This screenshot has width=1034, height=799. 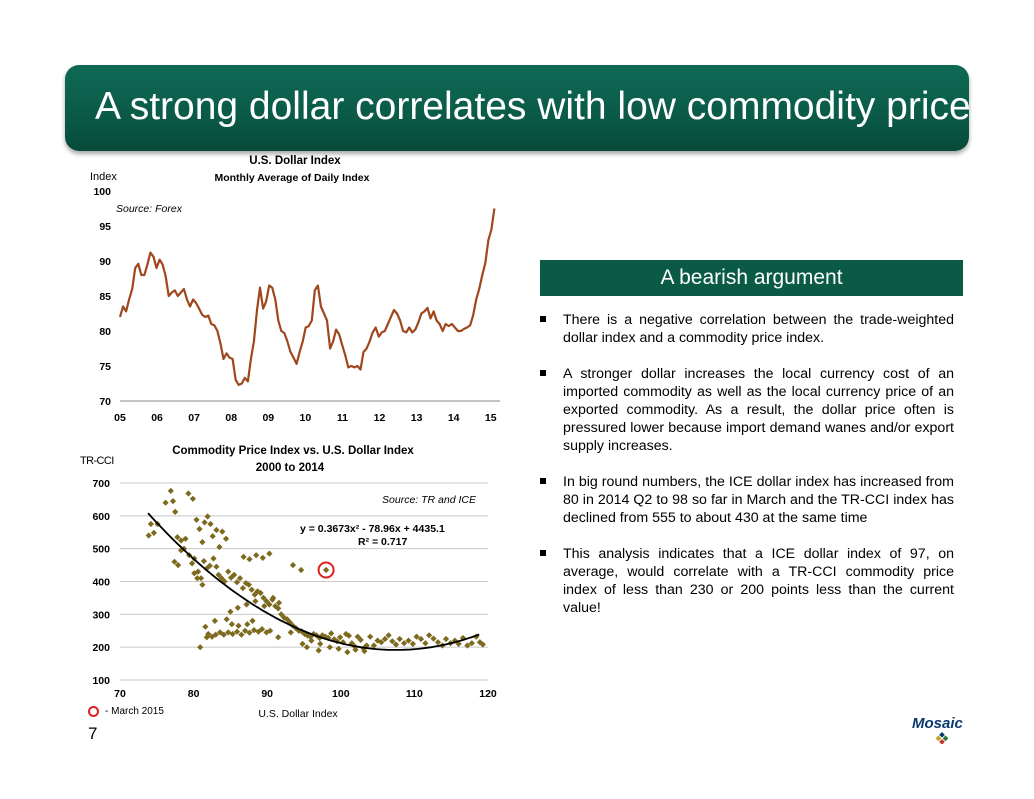 I want to click on chart1-axes: 70 75 80 85 90 95 100 05 06 07 08 09 10 11 12 13 14 15, so click(x=296, y=305).